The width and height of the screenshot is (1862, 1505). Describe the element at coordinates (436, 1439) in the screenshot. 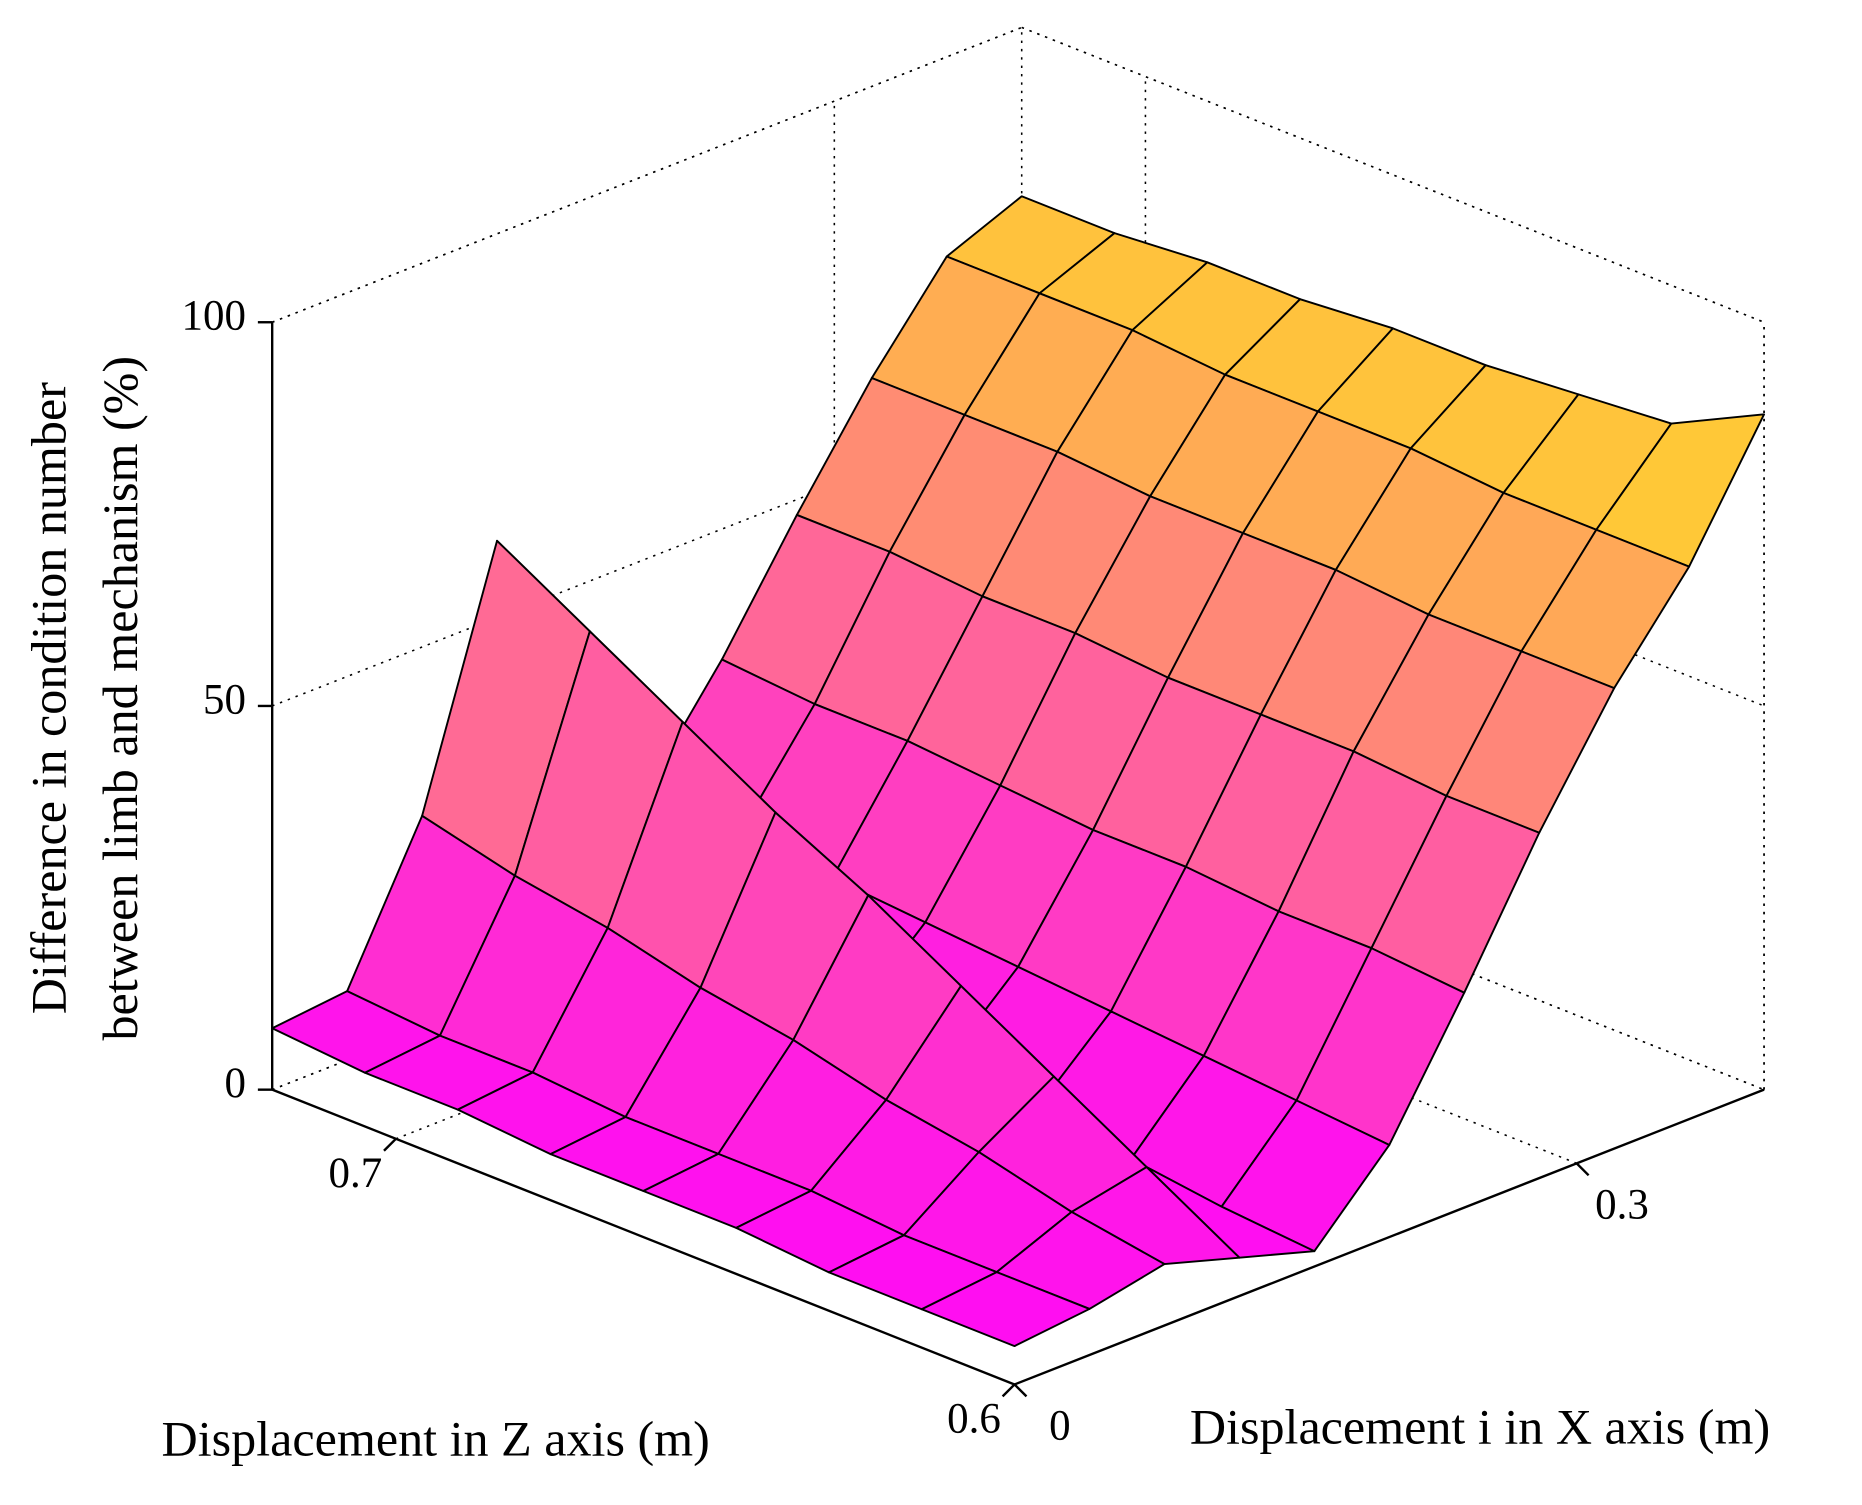

I see `y-axis-label: Displacement in Z axis (m)` at that location.